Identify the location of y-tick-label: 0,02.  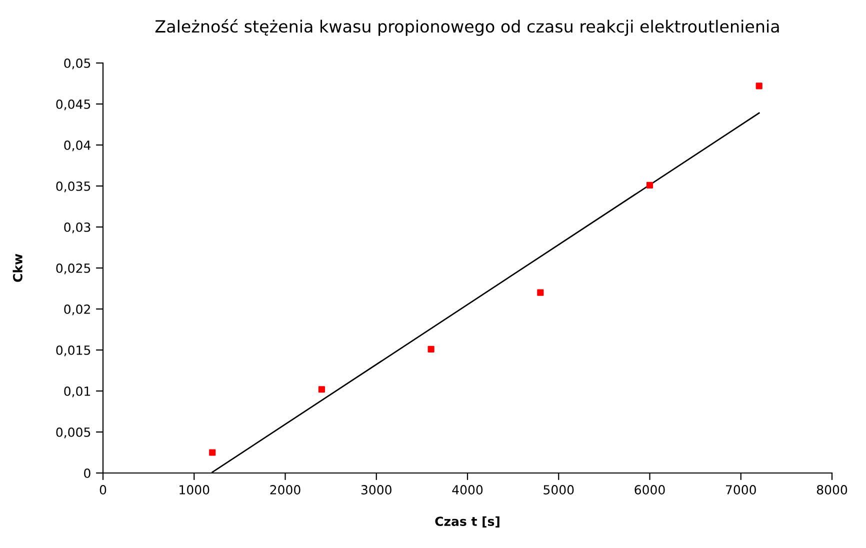
(77, 310).